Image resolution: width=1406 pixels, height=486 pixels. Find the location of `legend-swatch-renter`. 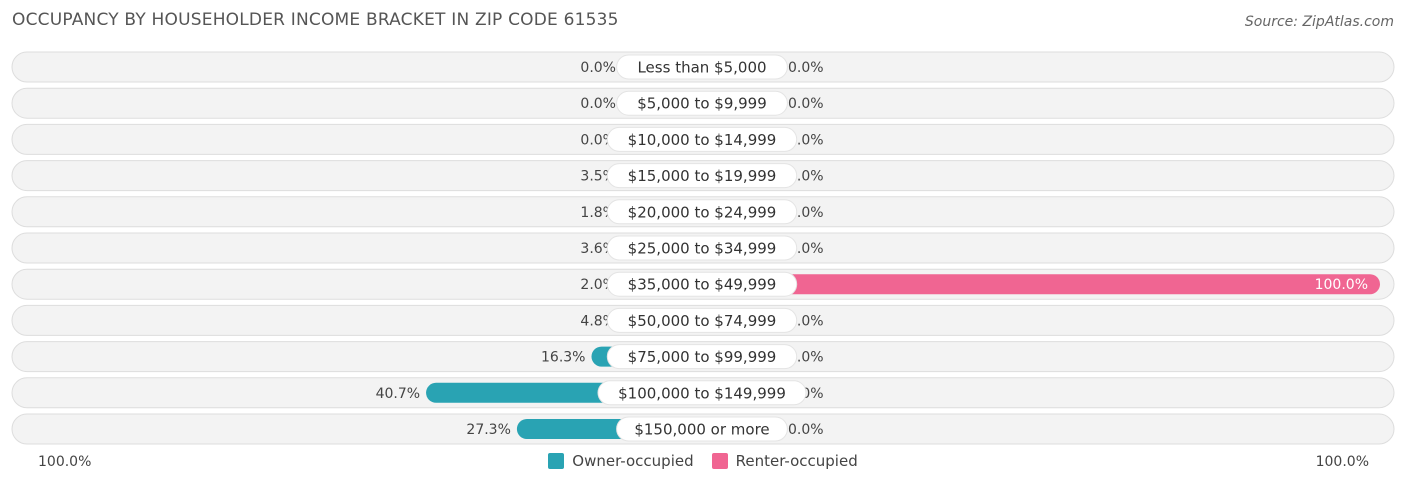

legend-swatch-renter is located at coordinates (719, 461).